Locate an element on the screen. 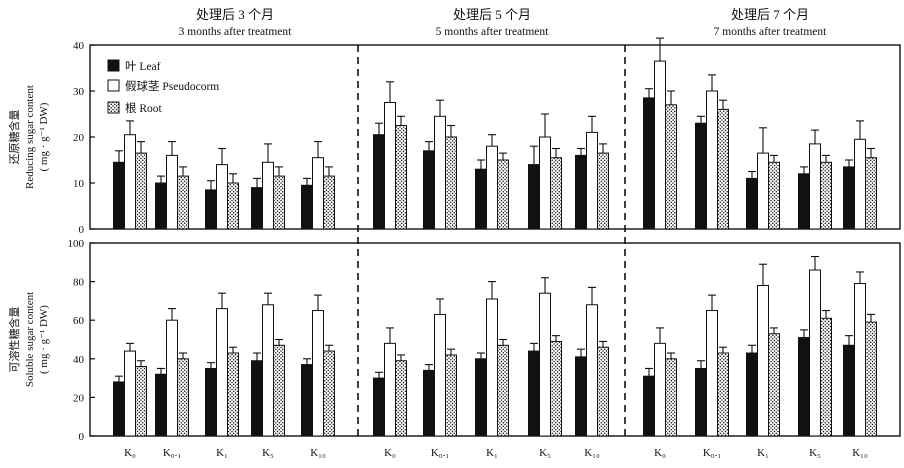 The image size is (904, 468). category-label: K₅ is located at coordinates (545, 453).